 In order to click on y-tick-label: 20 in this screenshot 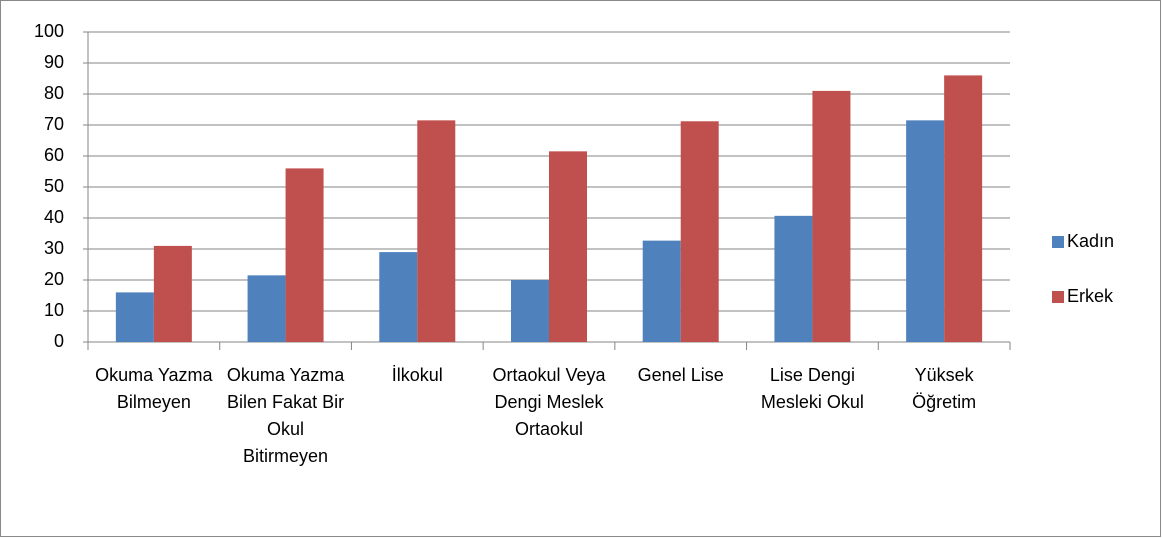, I will do `click(54, 279)`.